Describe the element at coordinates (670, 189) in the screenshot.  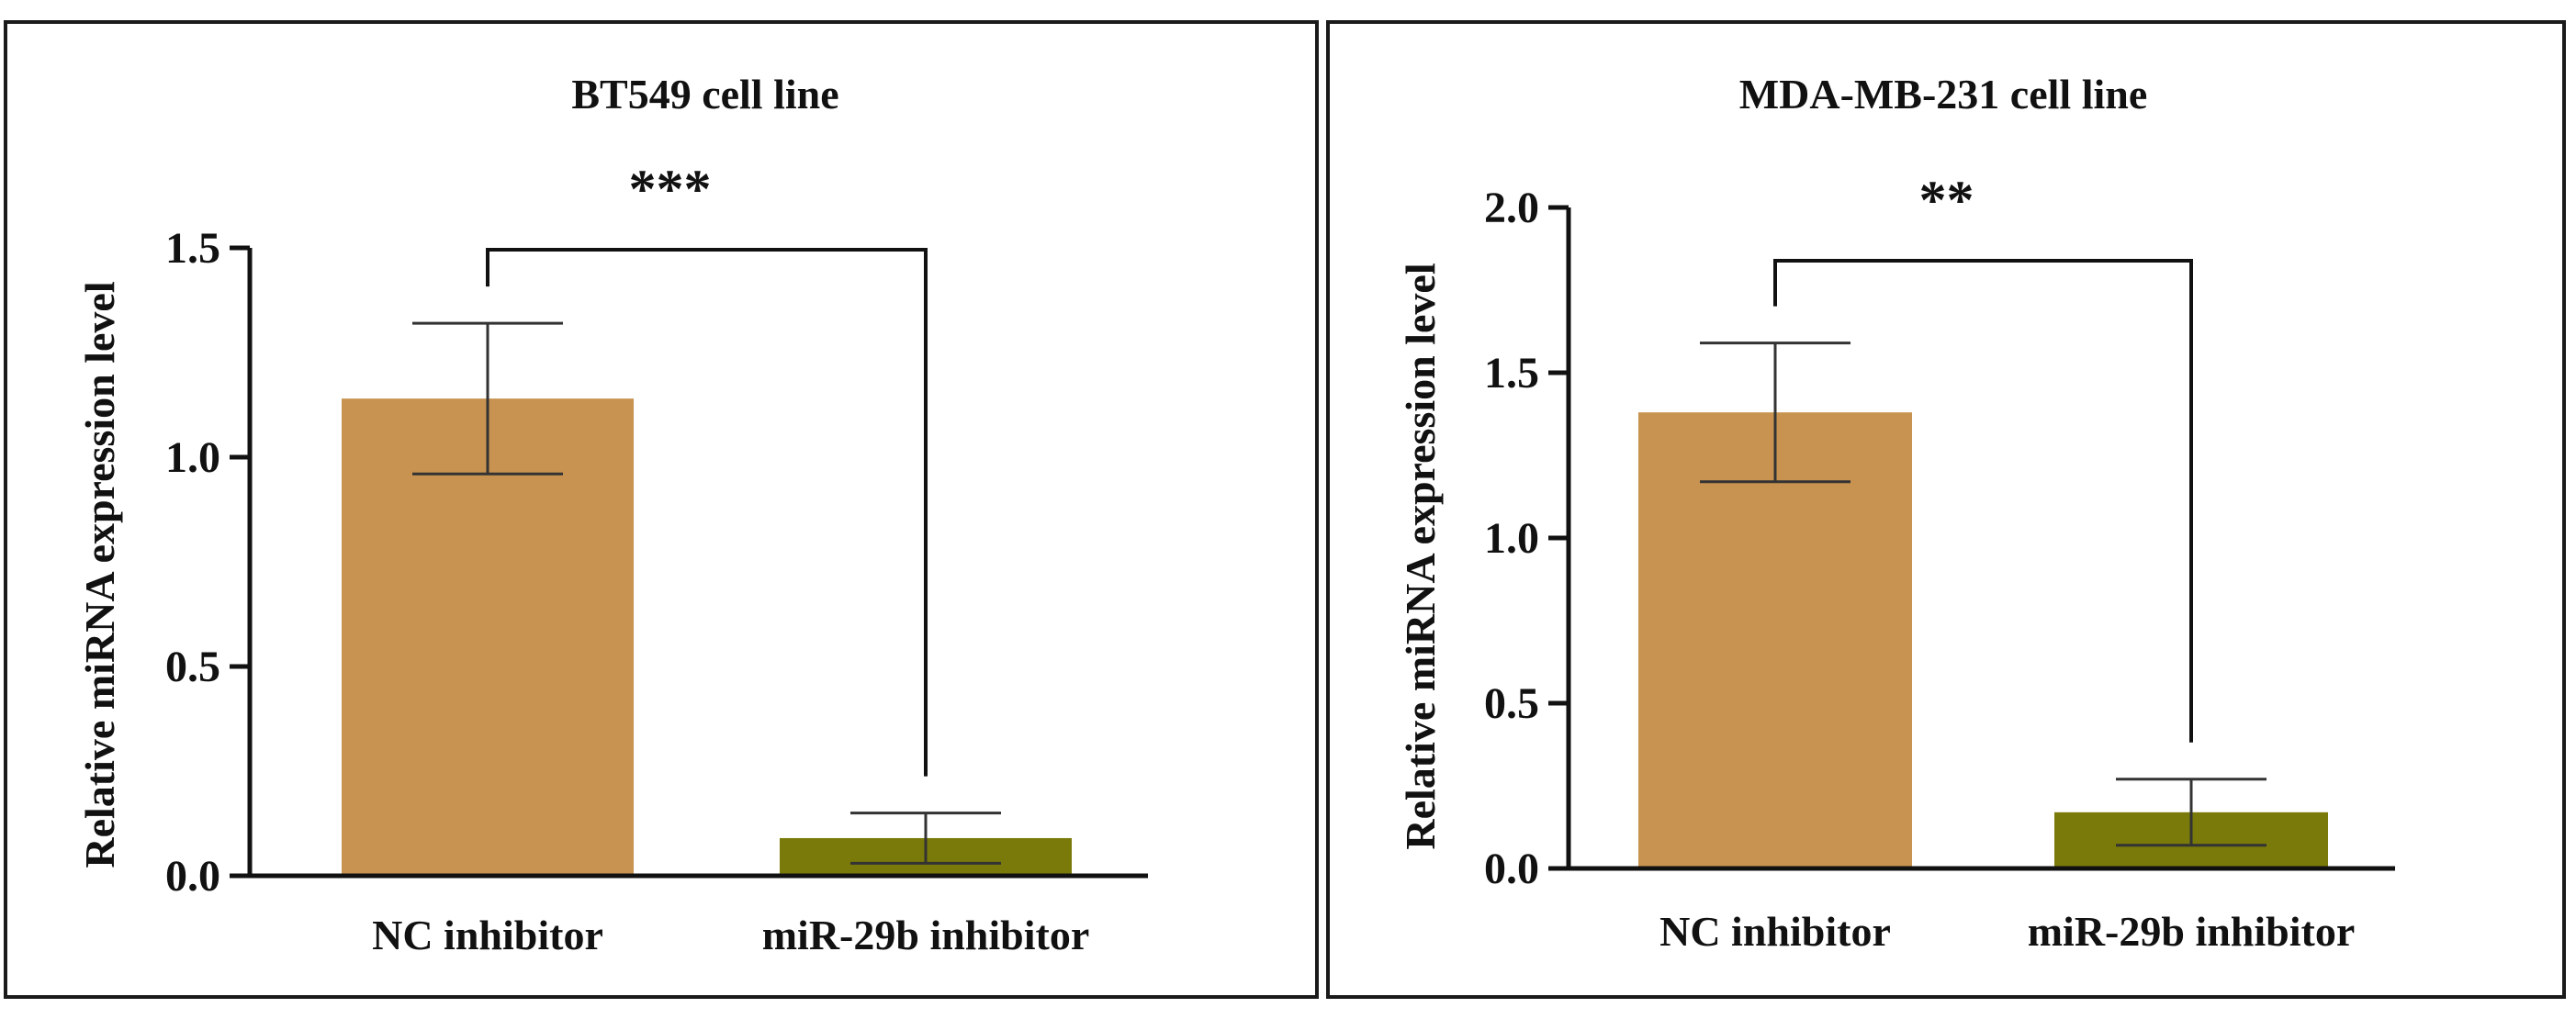
I see `significance-label: ***` at that location.